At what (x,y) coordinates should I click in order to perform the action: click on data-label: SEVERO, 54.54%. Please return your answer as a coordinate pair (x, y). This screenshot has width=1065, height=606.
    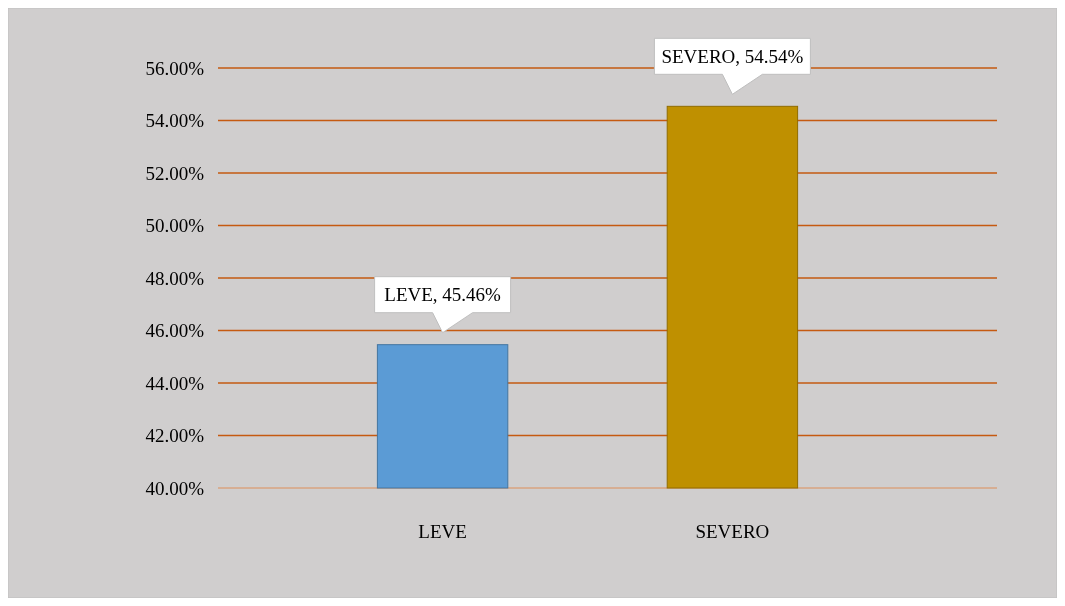
    Looking at the image, I should click on (732, 56).